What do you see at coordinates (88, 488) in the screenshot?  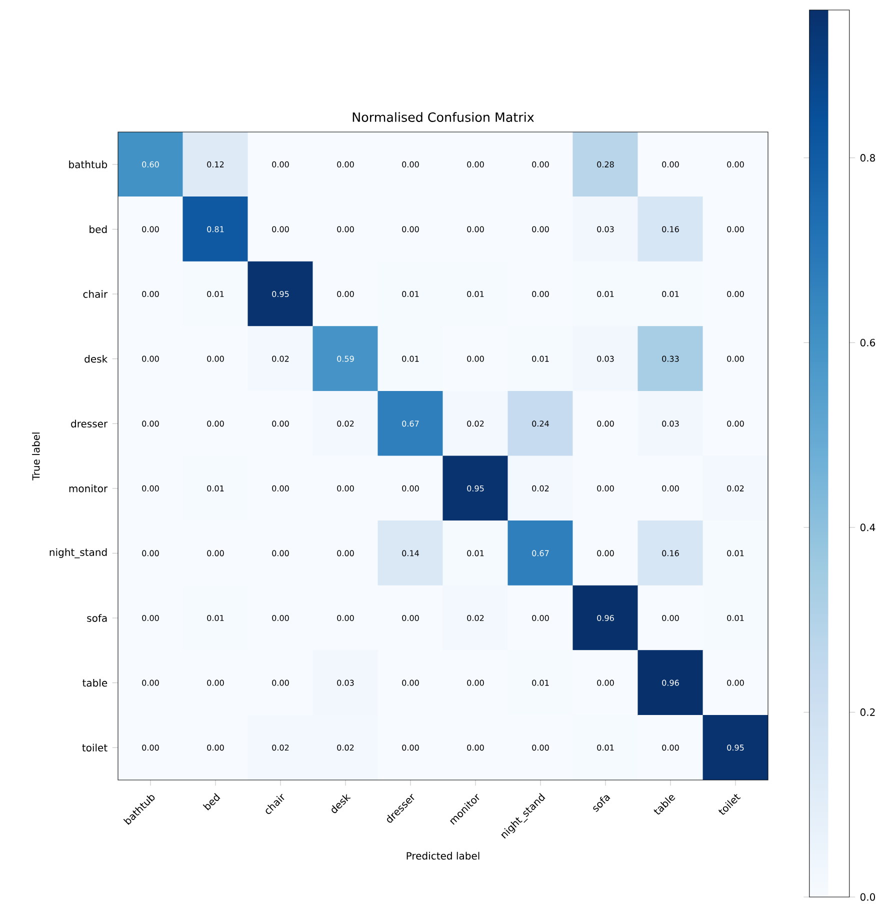 I see `y-tick-label: monitor` at bounding box center [88, 488].